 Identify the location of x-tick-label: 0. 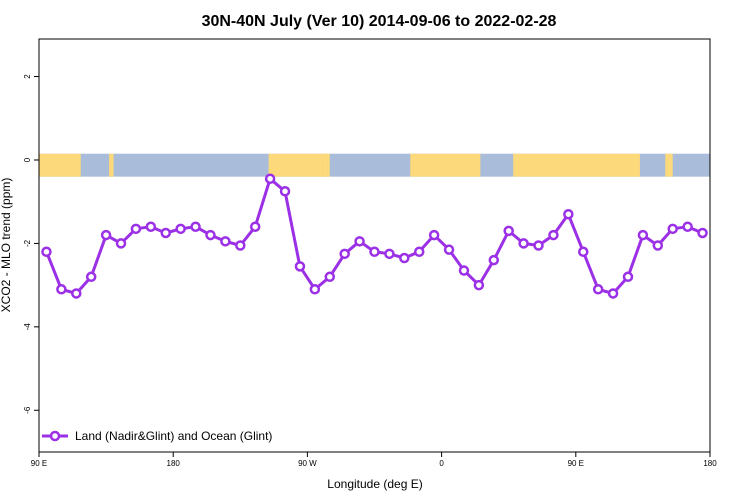
(441, 463).